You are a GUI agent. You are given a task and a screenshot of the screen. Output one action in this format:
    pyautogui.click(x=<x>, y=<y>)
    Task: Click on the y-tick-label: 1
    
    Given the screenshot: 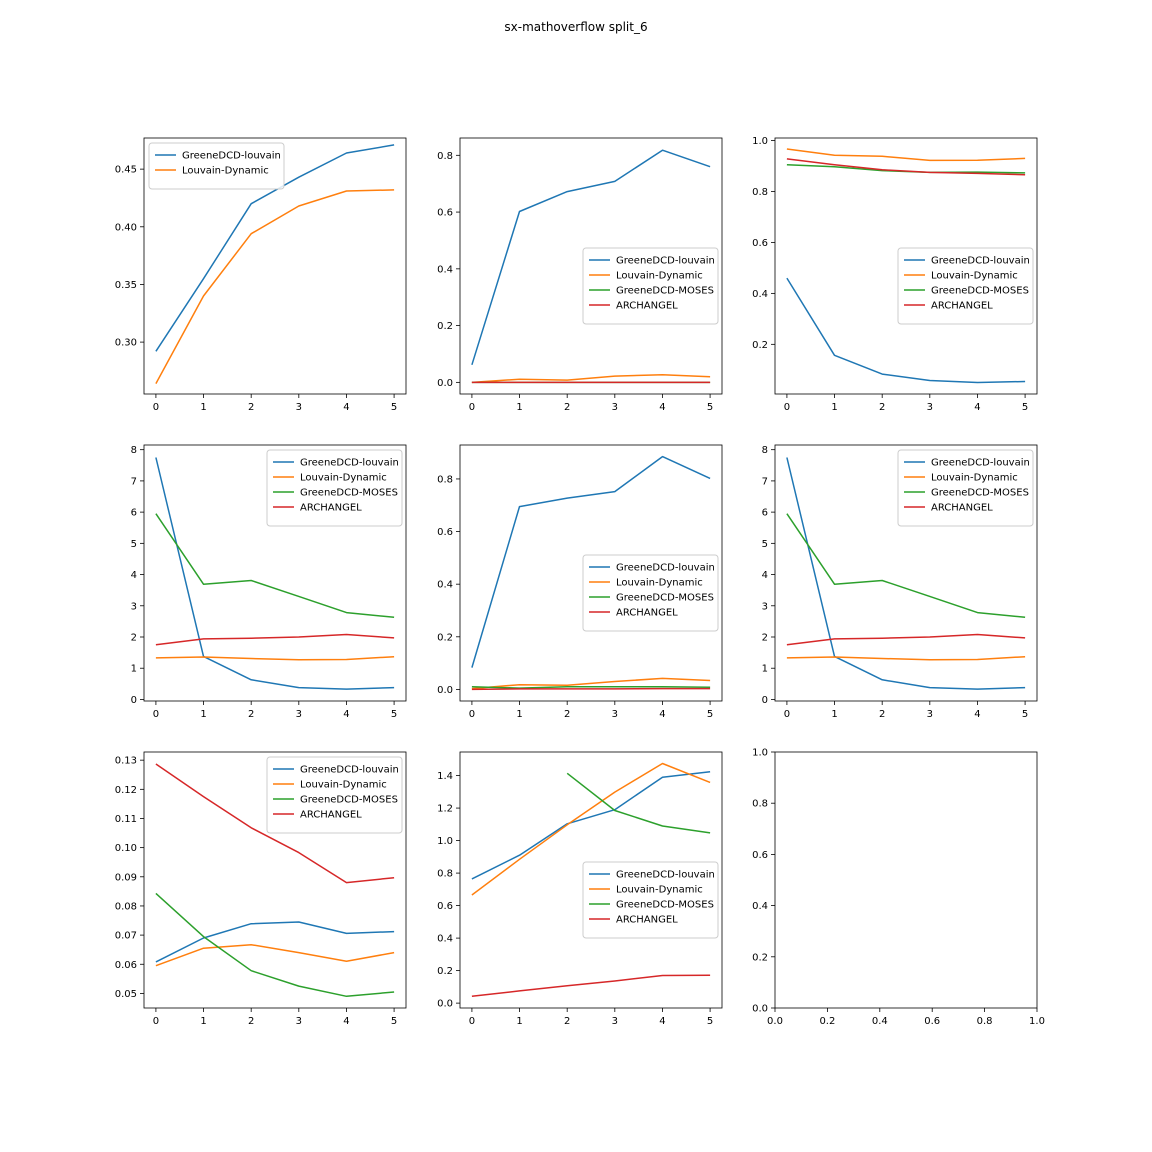 What is the action you would take?
    pyautogui.click(x=134, y=669)
    